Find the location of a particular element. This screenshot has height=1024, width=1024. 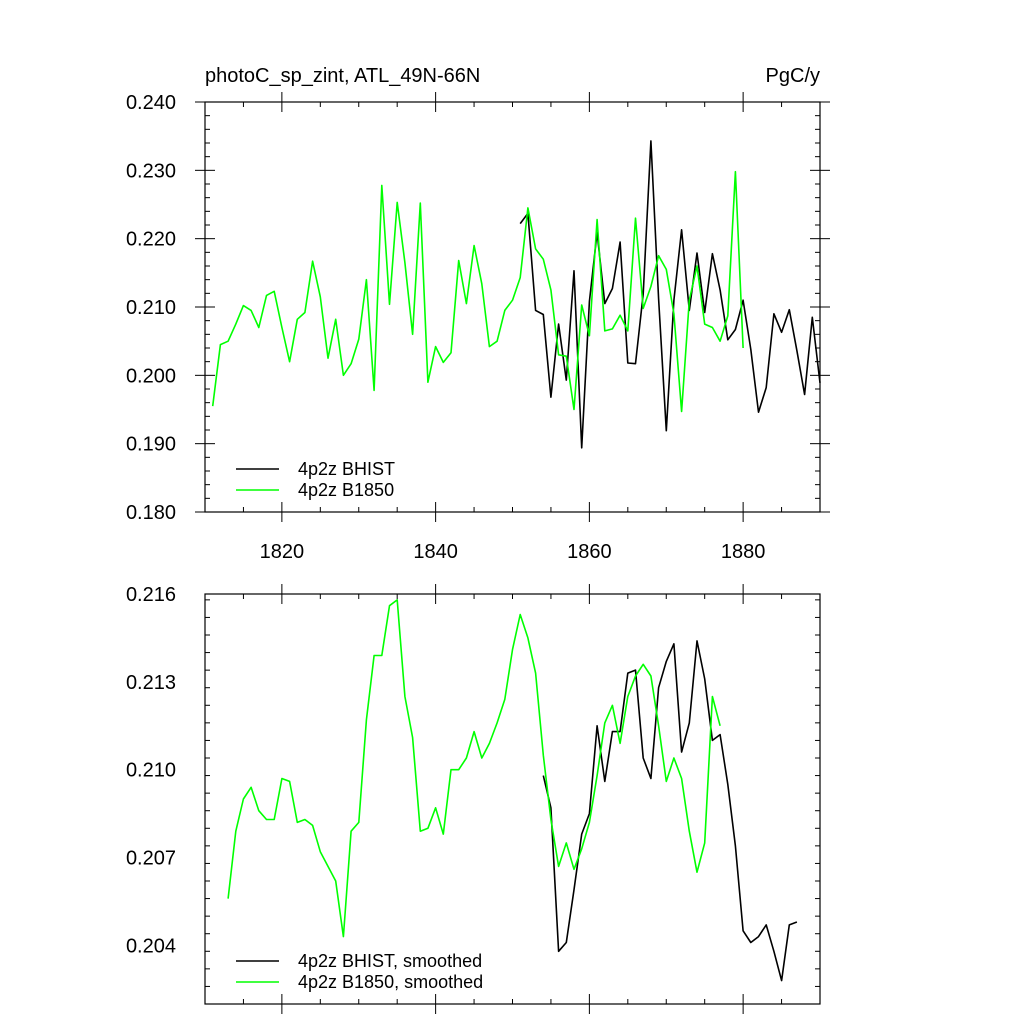

series-line-b1850 is located at coordinates (477, 291).